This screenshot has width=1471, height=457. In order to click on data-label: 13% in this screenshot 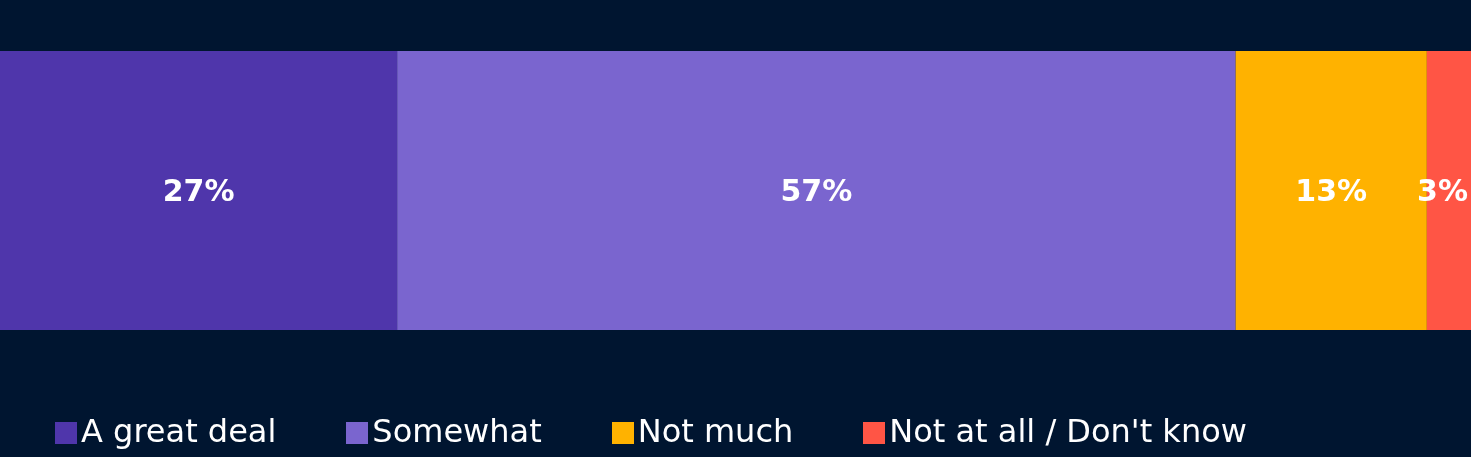, I will do `click(1331, 190)`.